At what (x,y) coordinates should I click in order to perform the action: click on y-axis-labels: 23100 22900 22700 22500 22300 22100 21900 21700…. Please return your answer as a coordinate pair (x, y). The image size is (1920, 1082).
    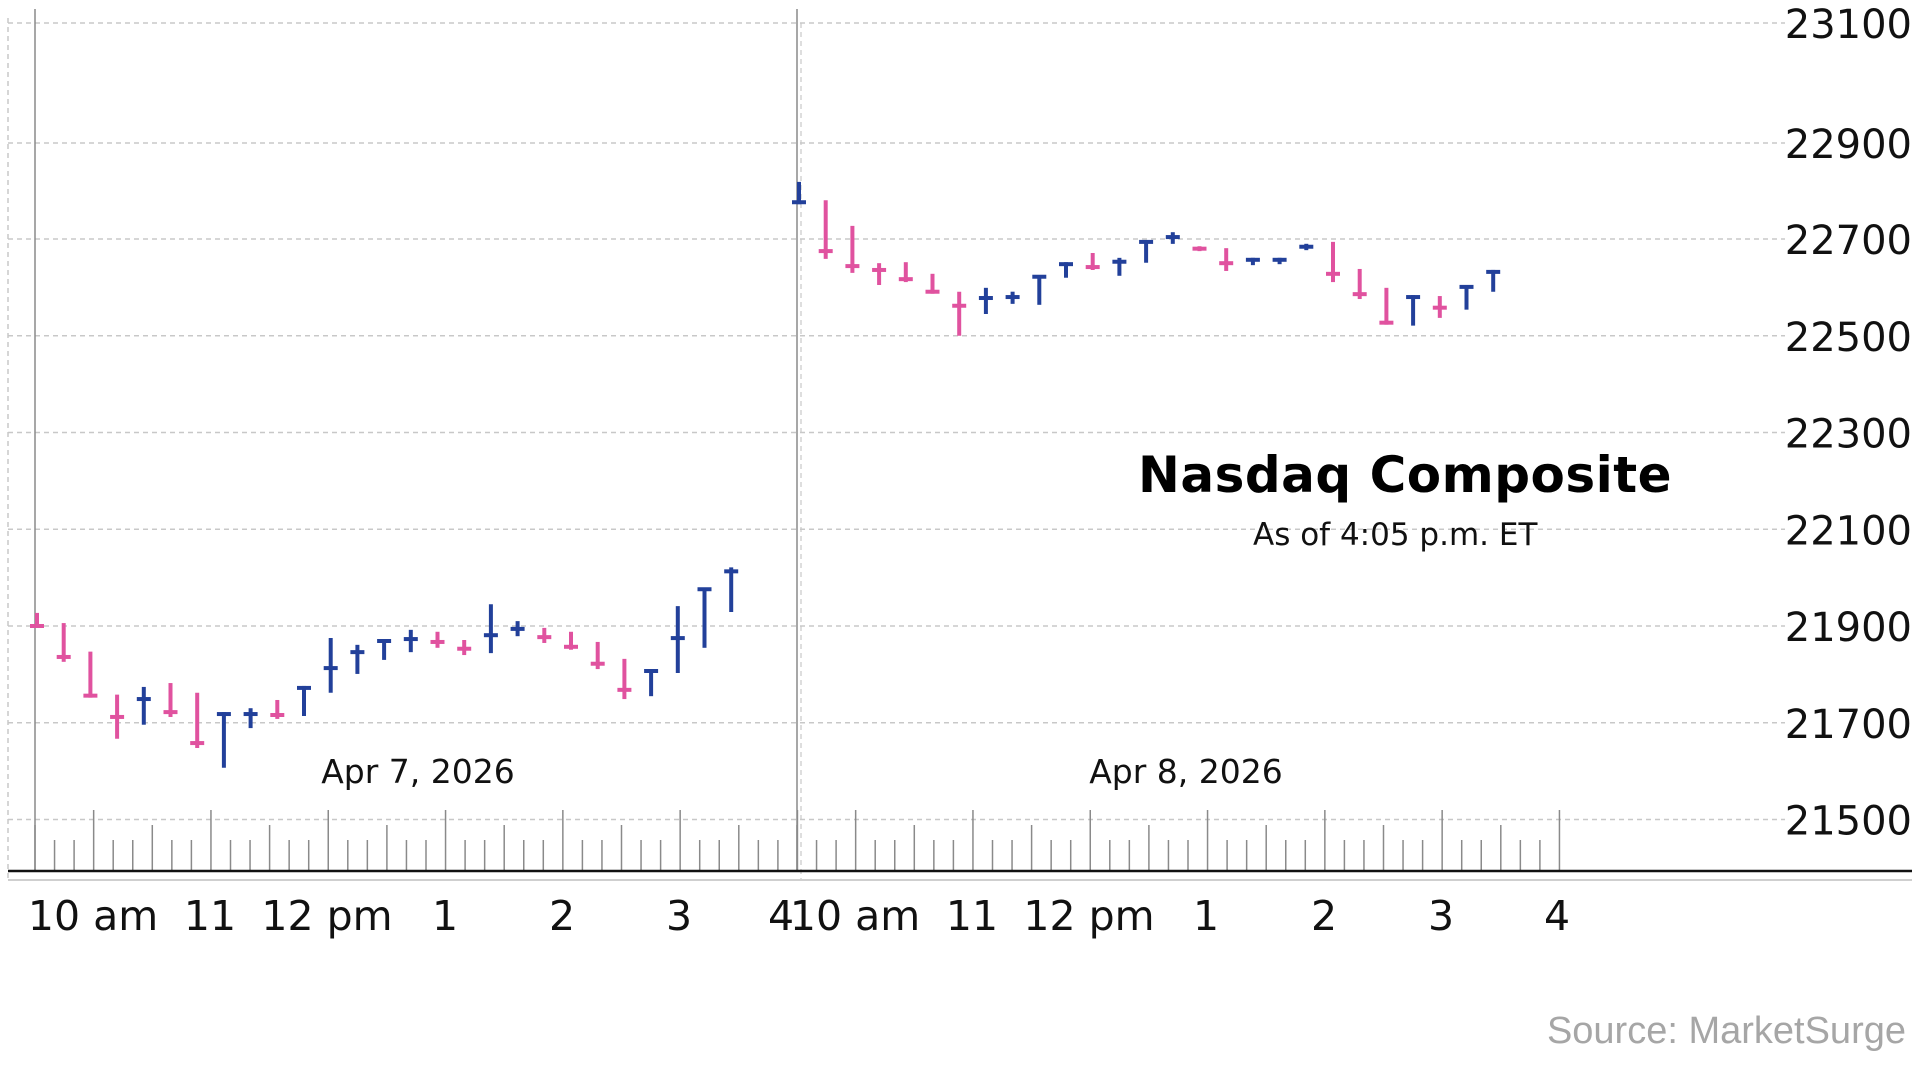
    Looking at the image, I should click on (1848, 423).